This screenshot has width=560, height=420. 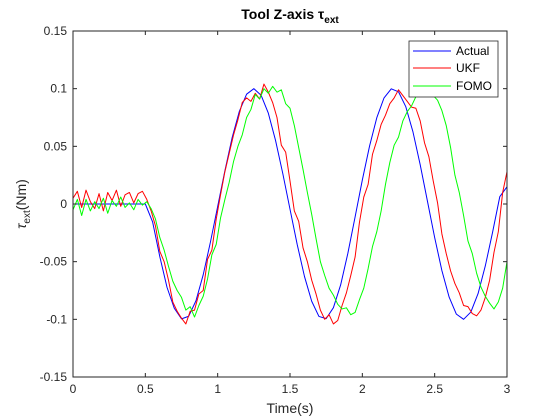 What do you see at coordinates (362, 389) in the screenshot?
I see `x-tick-label: 2` at bounding box center [362, 389].